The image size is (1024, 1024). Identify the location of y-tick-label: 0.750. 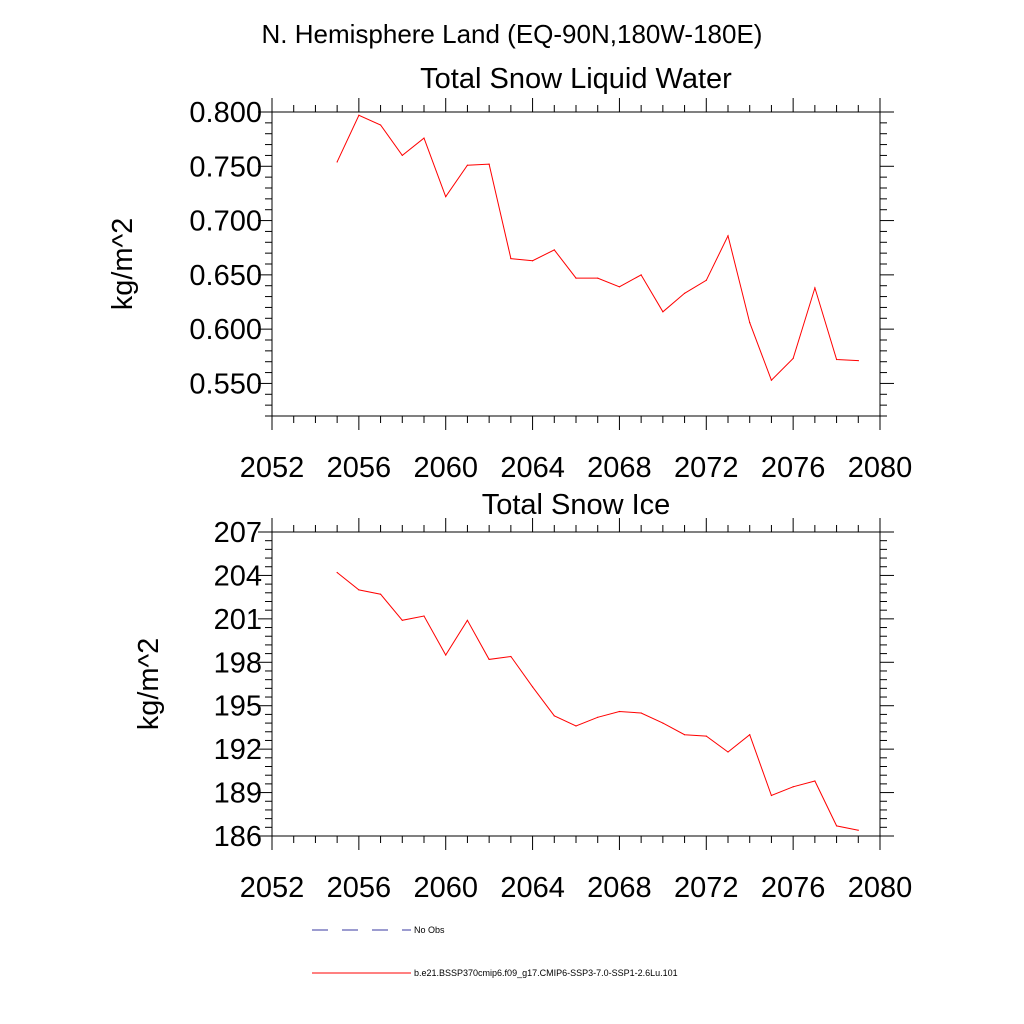
(225, 167).